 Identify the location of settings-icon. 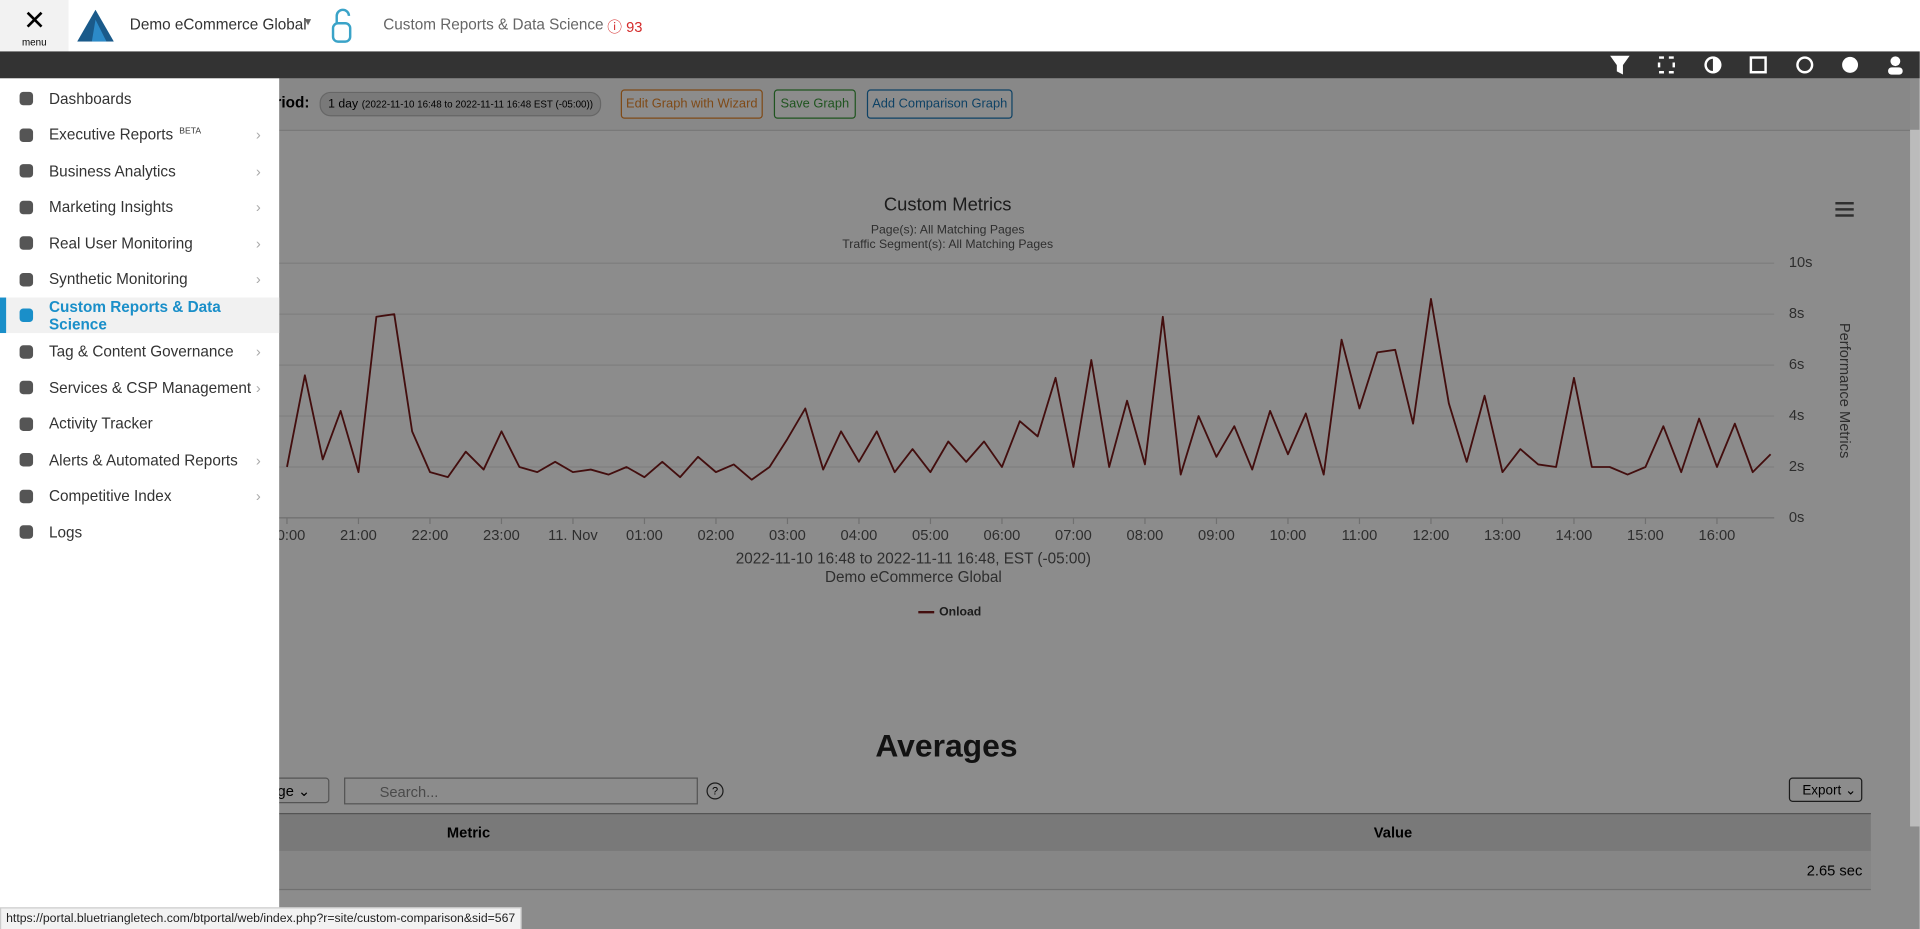
(1850, 64).